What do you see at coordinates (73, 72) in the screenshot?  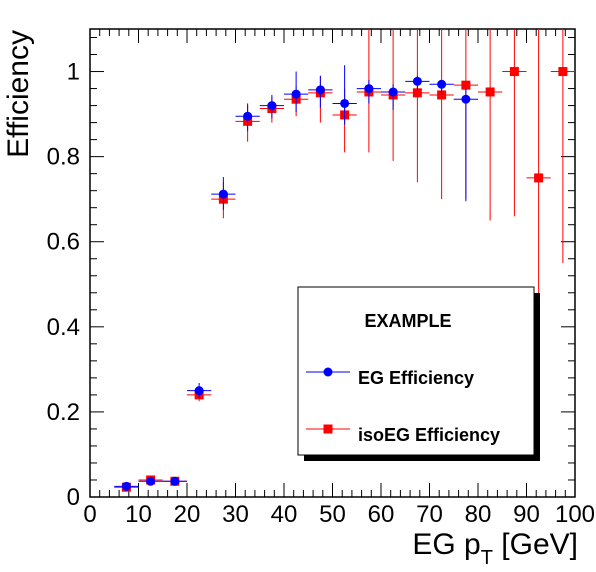 I see `y-tick-label: 1` at bounding box center [73, 72].